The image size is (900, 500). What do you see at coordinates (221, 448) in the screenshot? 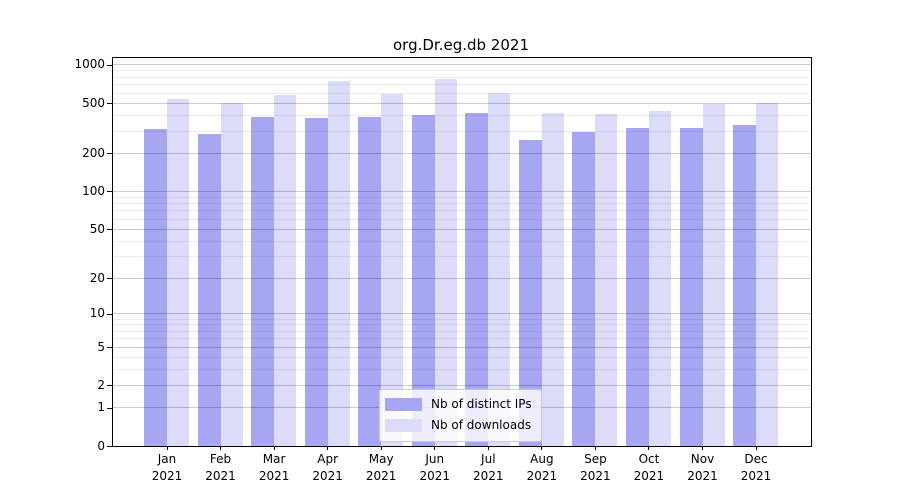
I see `x-axis-tick-feb` at bounding box center [221, 448].